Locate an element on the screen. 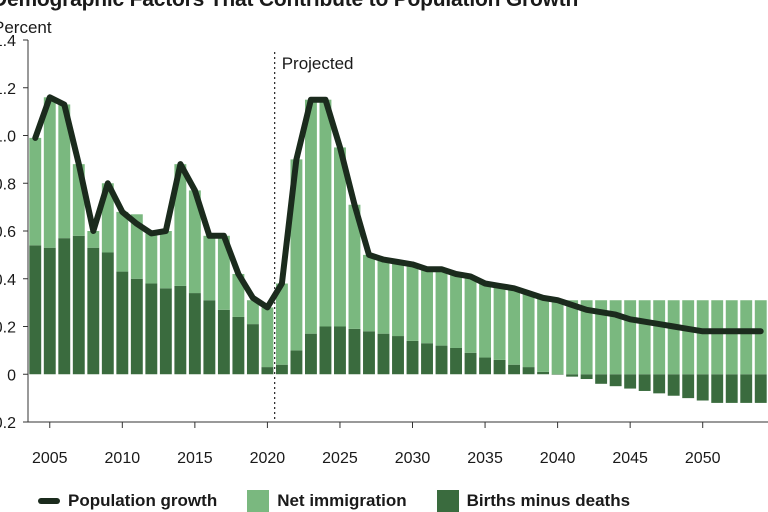 This screenshot has width=768, height=512. x-tick-label: 2015 is located at coordinates (195, 458).